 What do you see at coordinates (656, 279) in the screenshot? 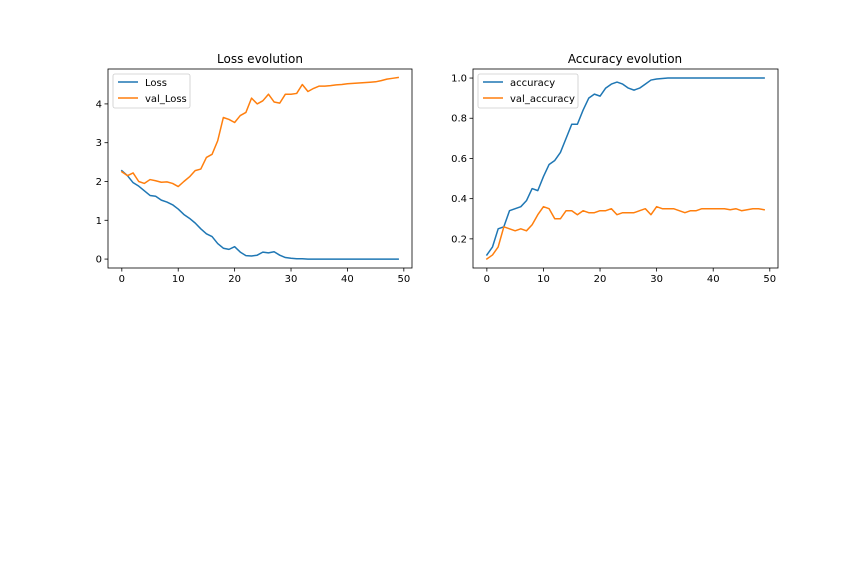
I see `accuracy-x-tick-label: 30` at bounding box center [656, 279].